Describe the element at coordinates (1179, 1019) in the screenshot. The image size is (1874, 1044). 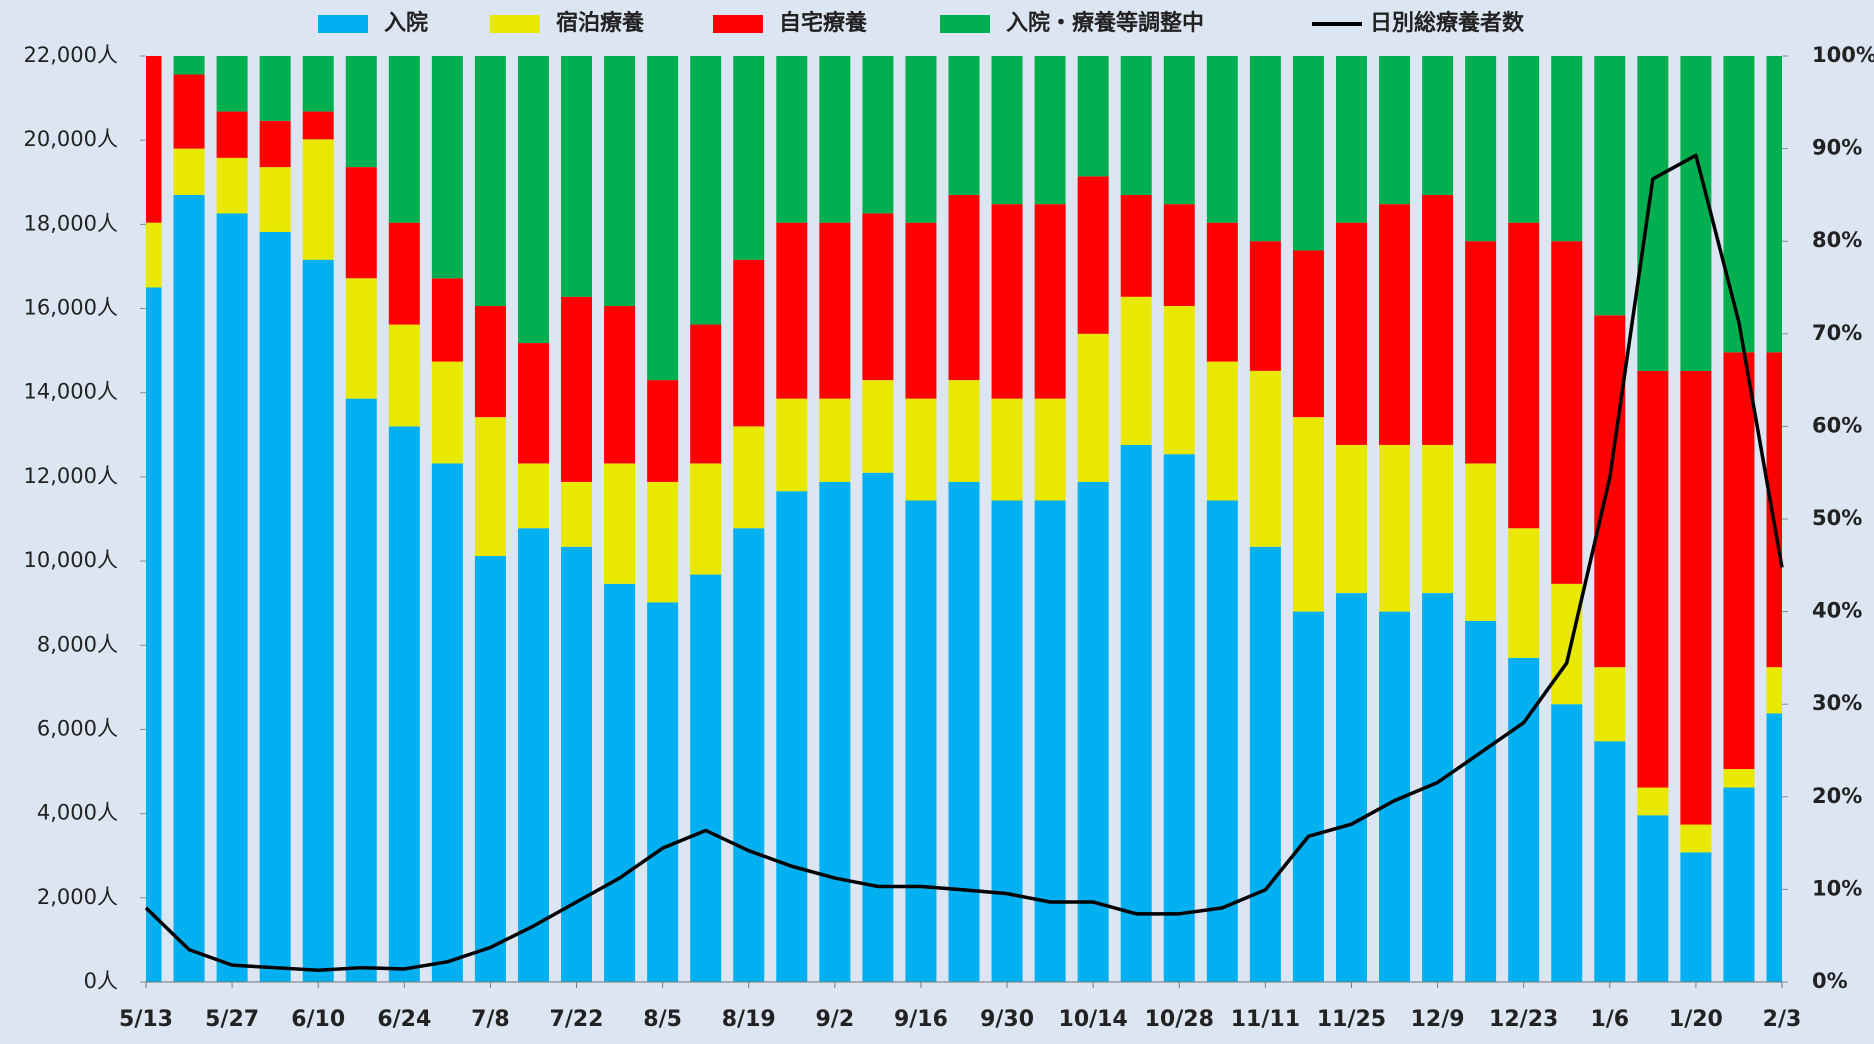
I see `x-tick-label: 10/28` at that location.